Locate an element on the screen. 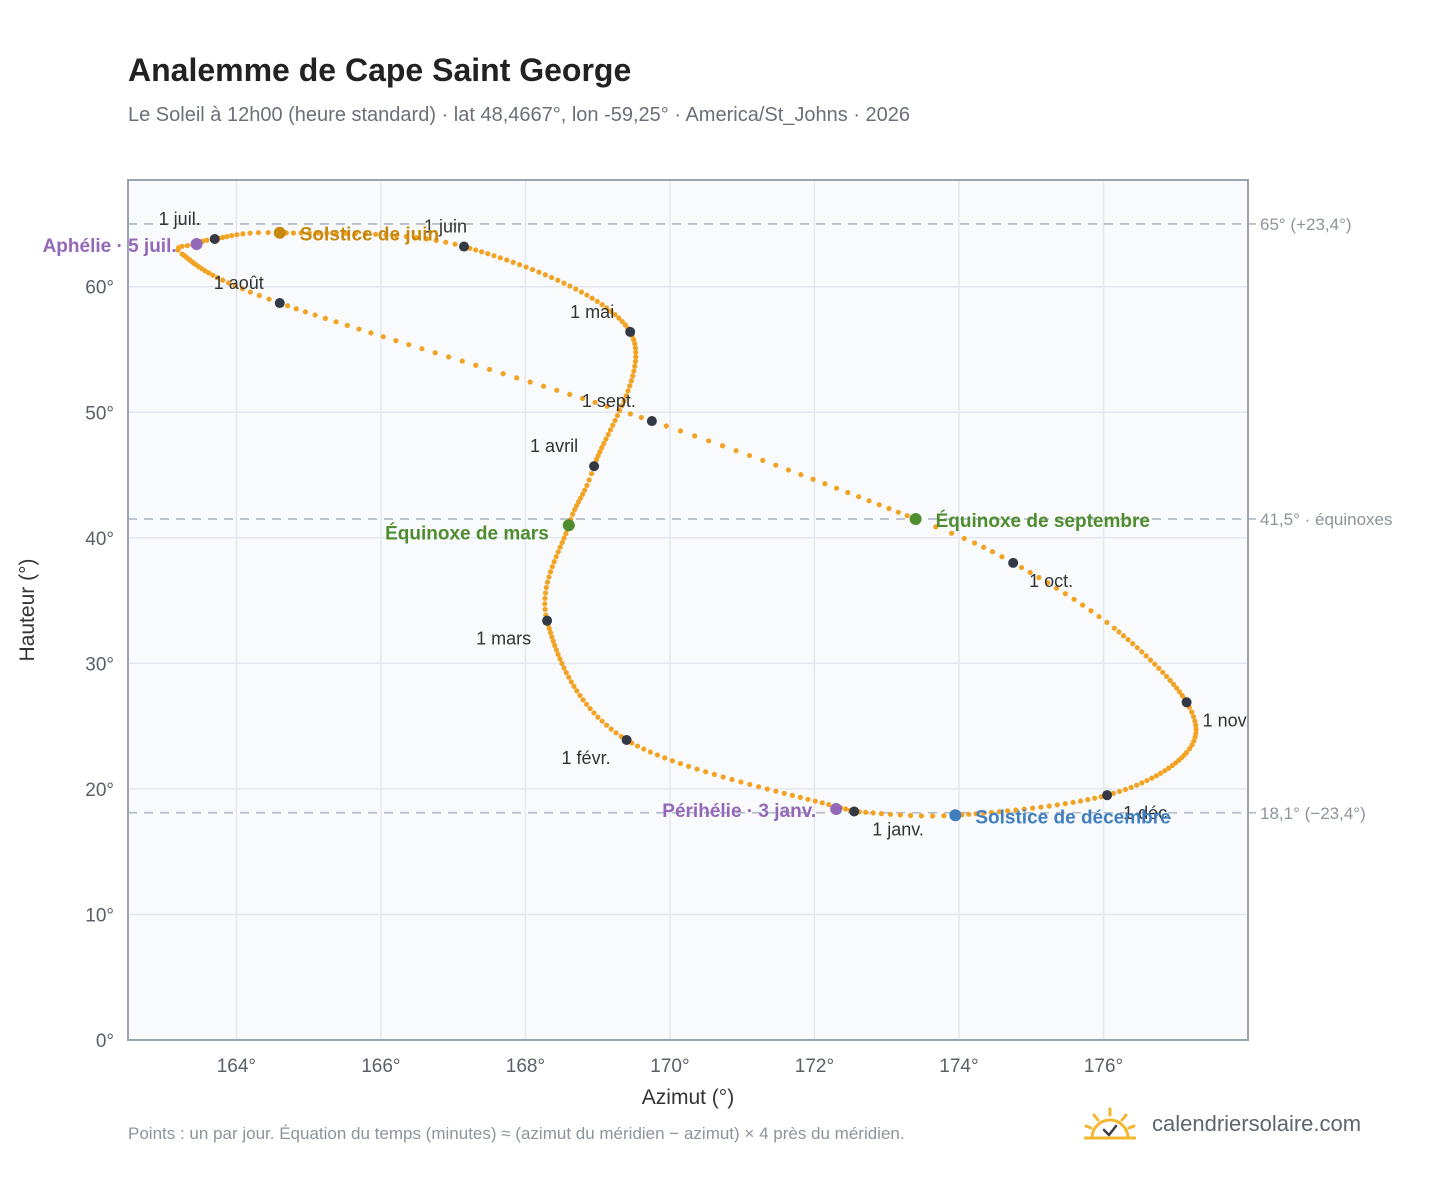  x-tick-label: 166° is located at coordinates (380, 1066).